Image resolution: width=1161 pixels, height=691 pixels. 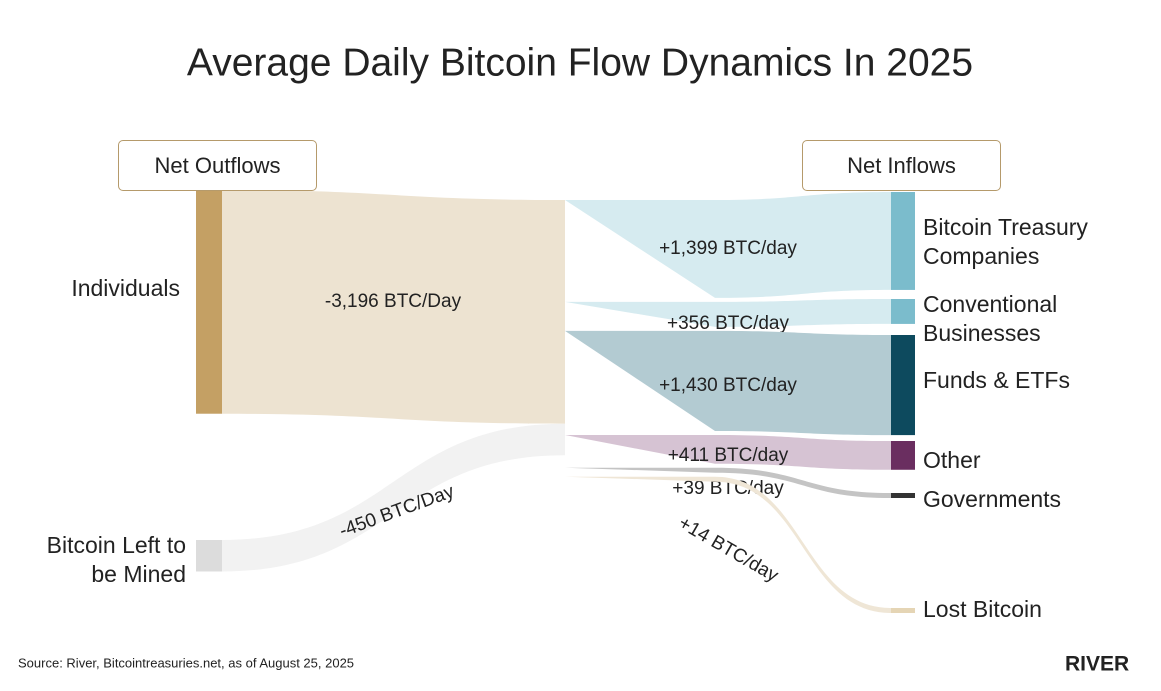 I want to click on flow-label: -3,196 BTC/Day, so click(x=393, y=301).